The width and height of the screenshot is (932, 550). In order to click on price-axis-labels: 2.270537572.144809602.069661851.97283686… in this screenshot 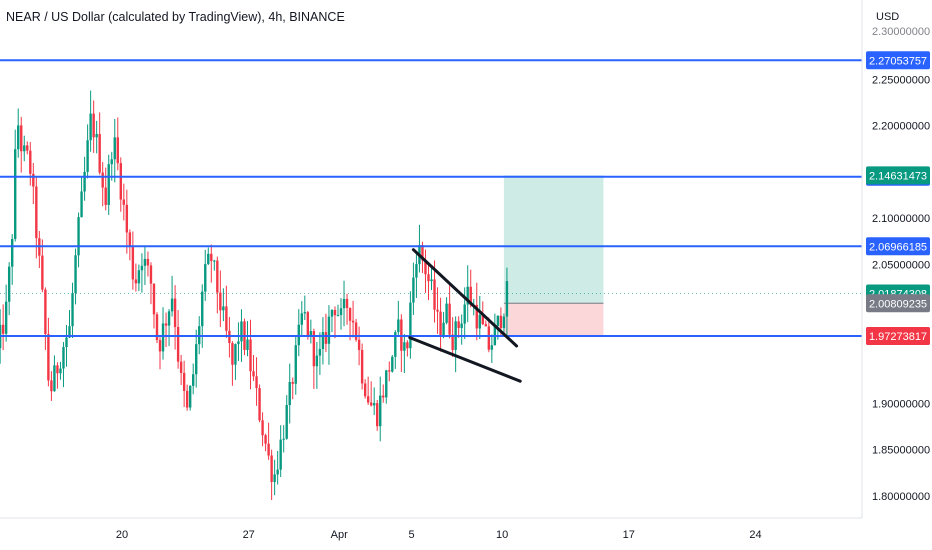, I will do `click(898, 198)`.